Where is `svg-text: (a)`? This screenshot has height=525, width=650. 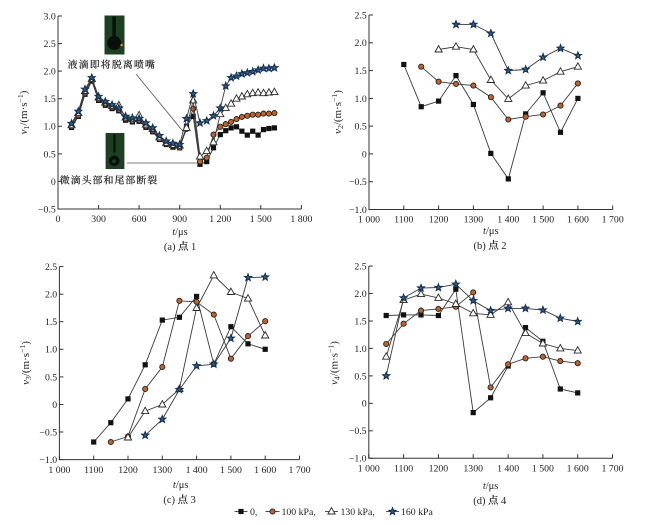 svg-text: (a) is located at coordinates (170, 247).